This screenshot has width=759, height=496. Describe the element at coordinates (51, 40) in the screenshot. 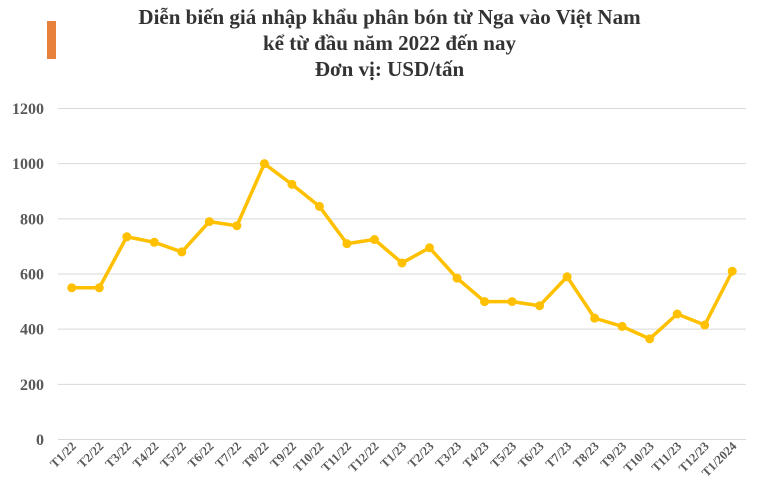

I see `title-accent-bar` at that location.